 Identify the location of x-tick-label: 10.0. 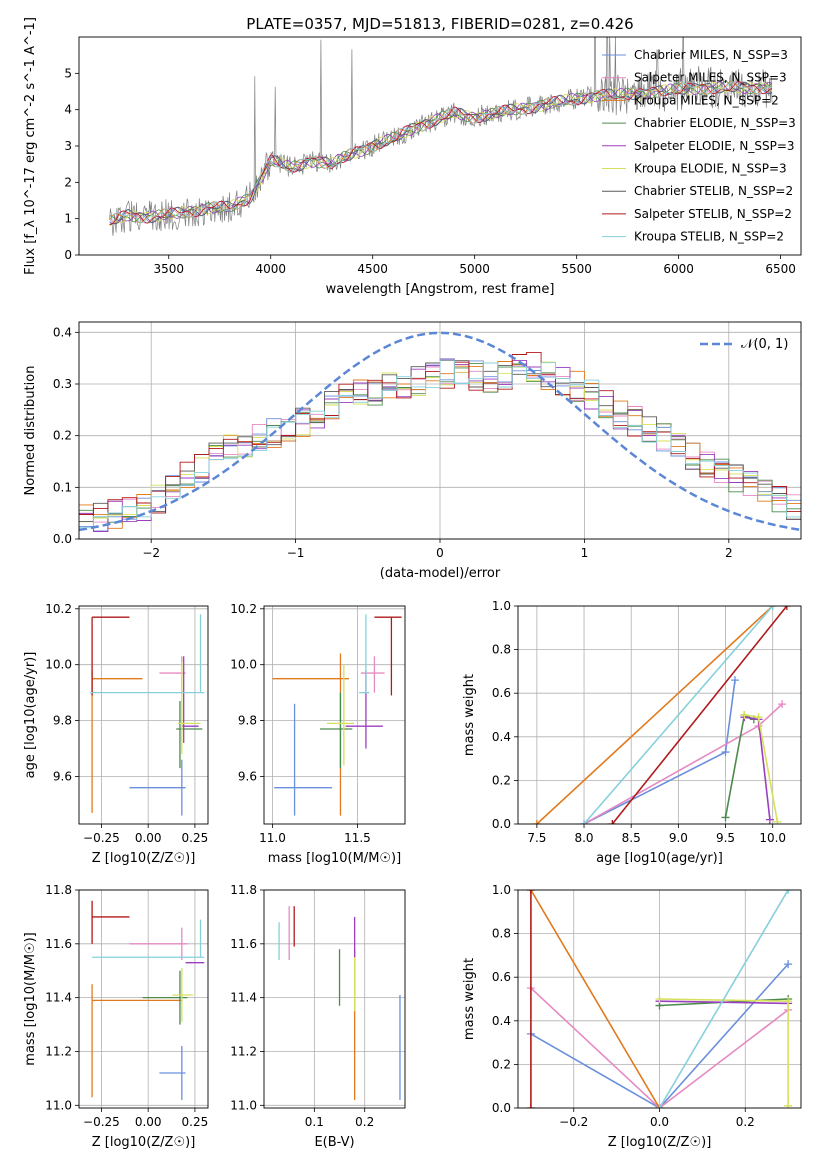
(772, 838).